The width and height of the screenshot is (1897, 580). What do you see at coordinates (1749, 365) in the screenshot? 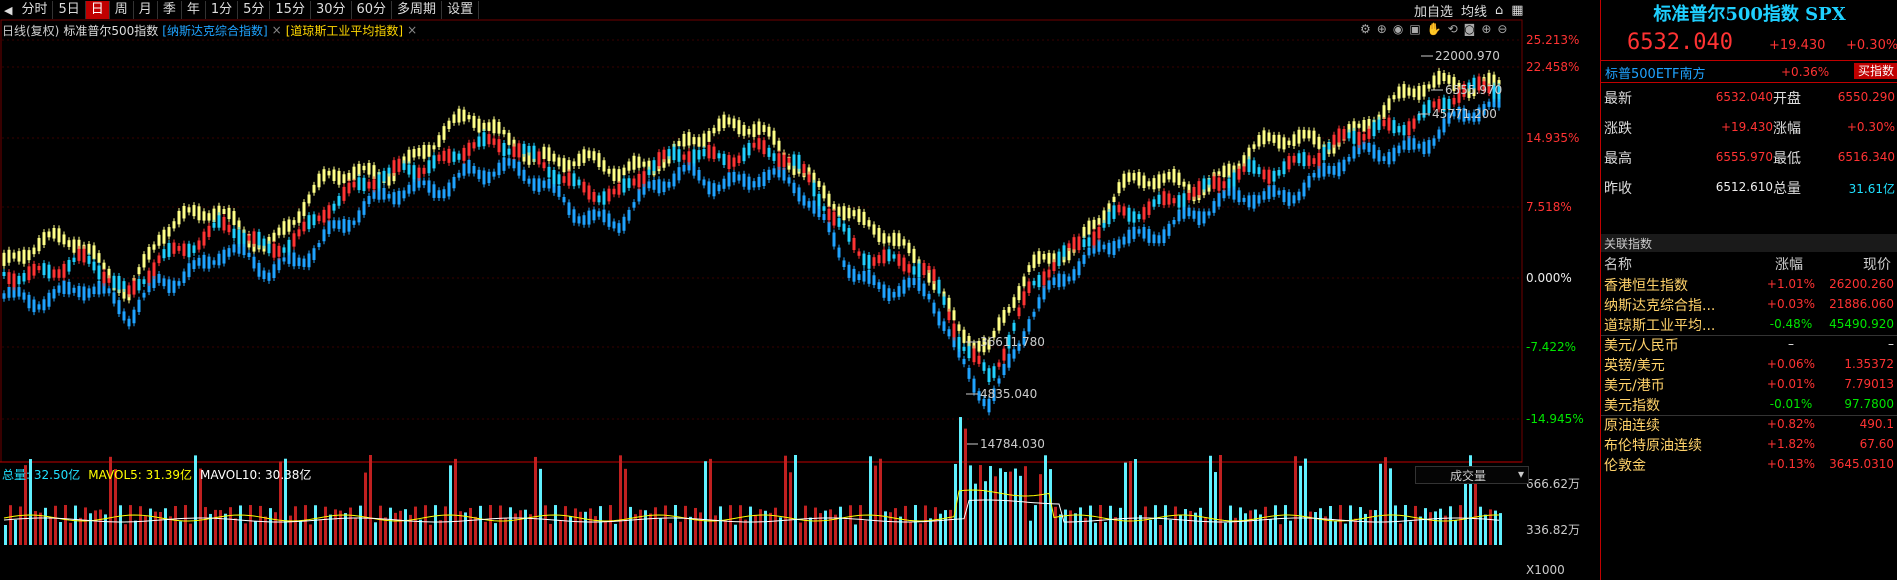
I see `related-row: 英镑/美元 +0.06% 1.35372` at bounding box center [1749, 365].